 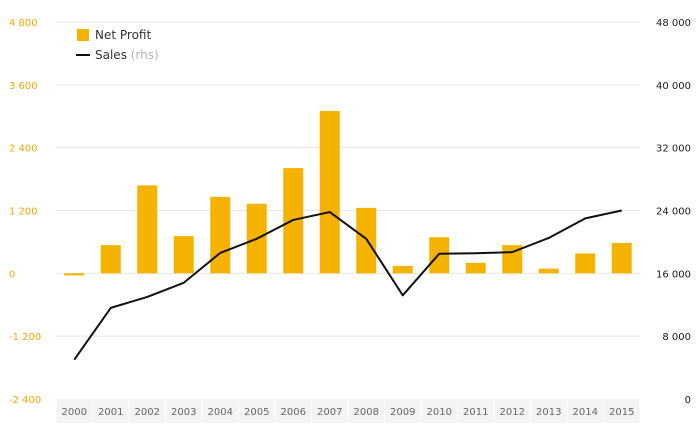 What do you see at coordinates (673, 86) in the screenshot?
I see `right-tick-label: 40 000` at bounding box center [673, 86].